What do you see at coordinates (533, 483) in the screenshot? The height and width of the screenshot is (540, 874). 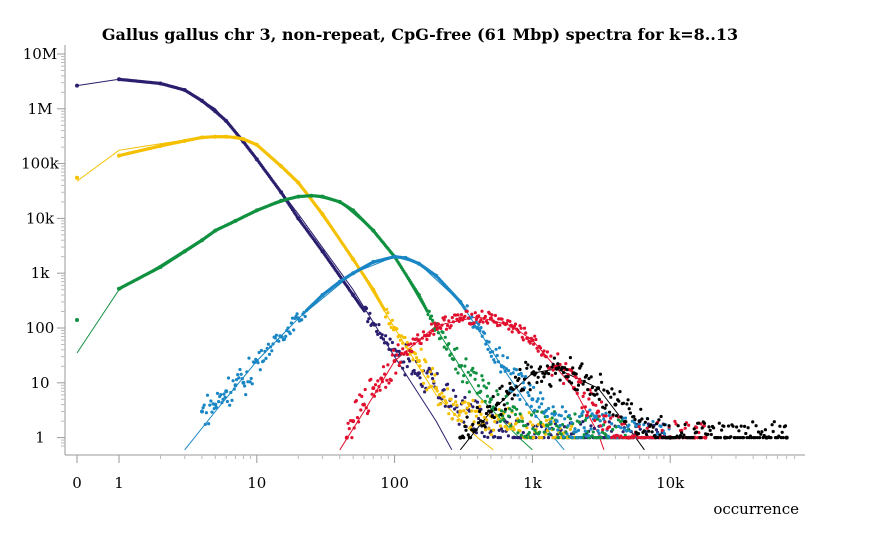 I see `x-tick-label: 1k` at bounding box center [533, 483].